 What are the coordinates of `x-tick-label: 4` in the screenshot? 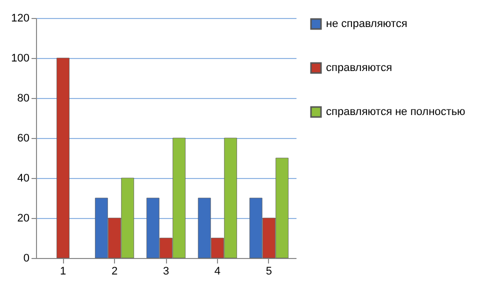 It's located at (217, 272).